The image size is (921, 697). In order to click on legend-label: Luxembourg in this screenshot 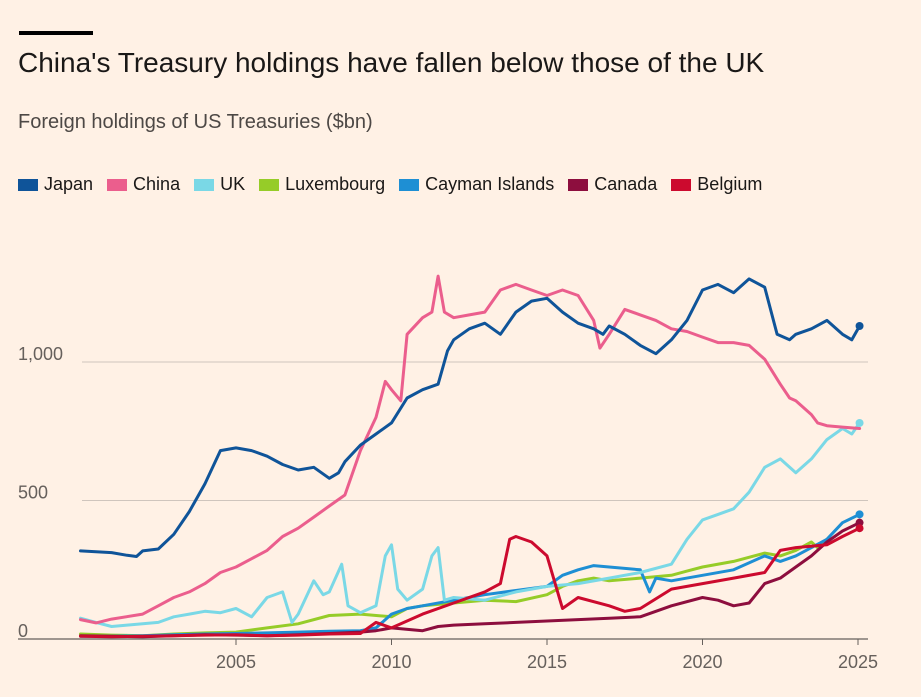, I will do `click(335, 184)`.